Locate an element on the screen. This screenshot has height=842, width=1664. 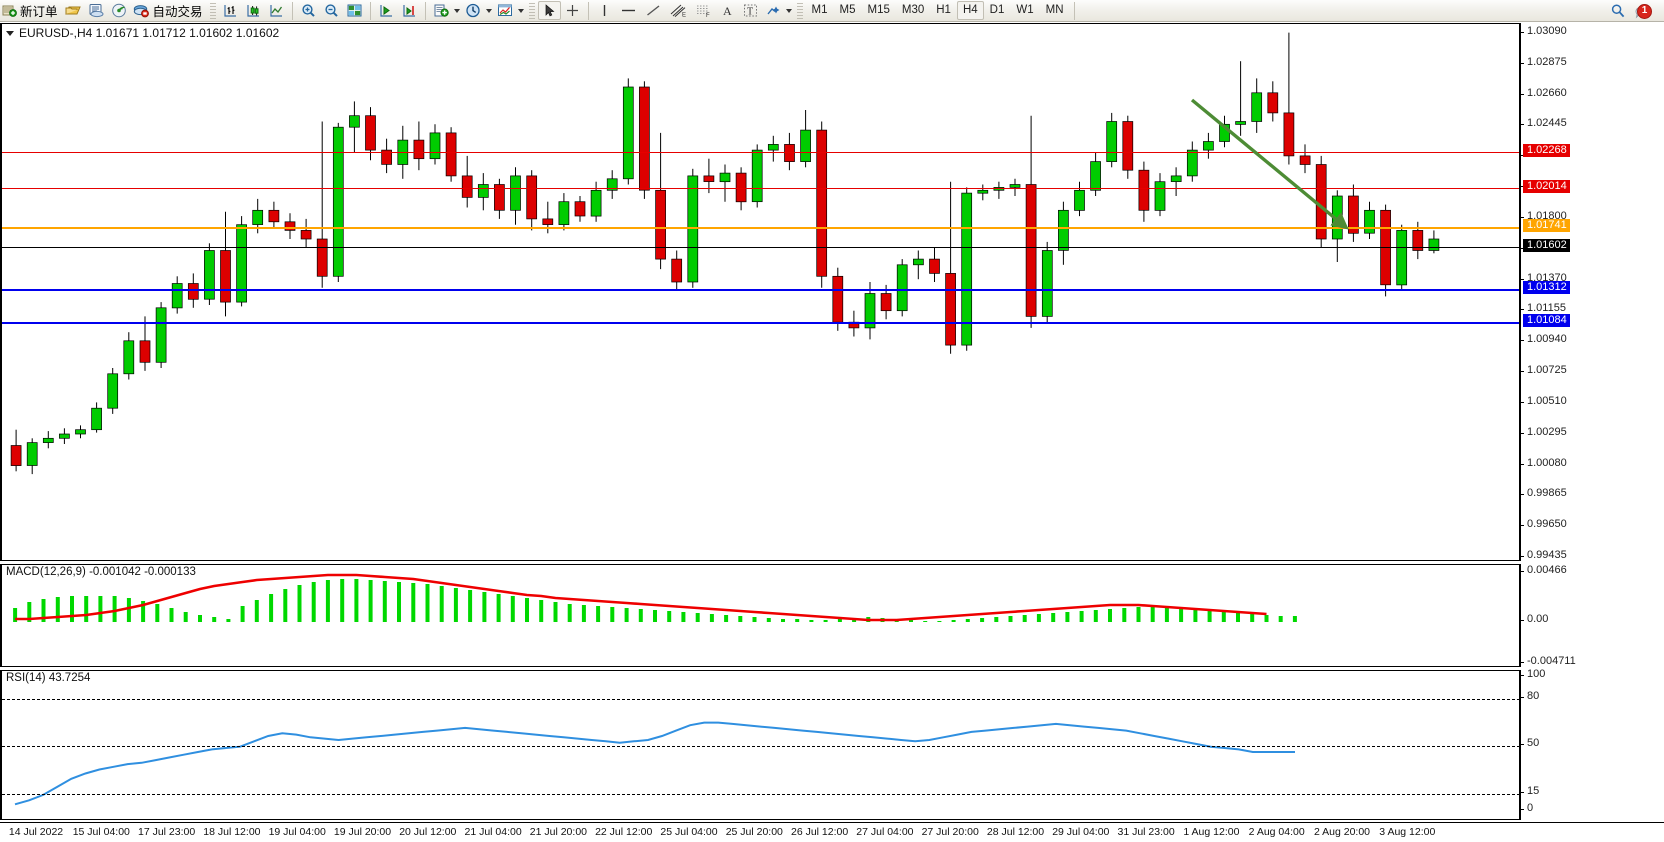
add-indicator-button is located at coordinates (441, 11).